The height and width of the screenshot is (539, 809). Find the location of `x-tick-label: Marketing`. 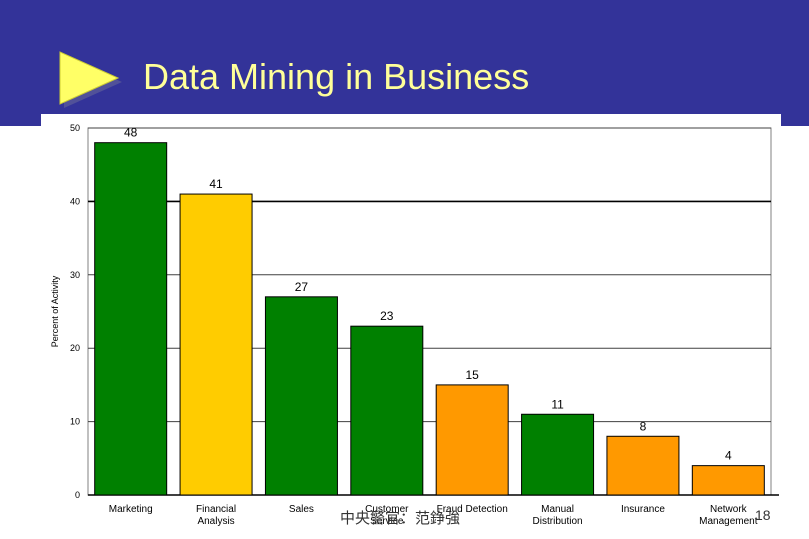

x-tick-label: Marketing is located at coordinates (131, 509).